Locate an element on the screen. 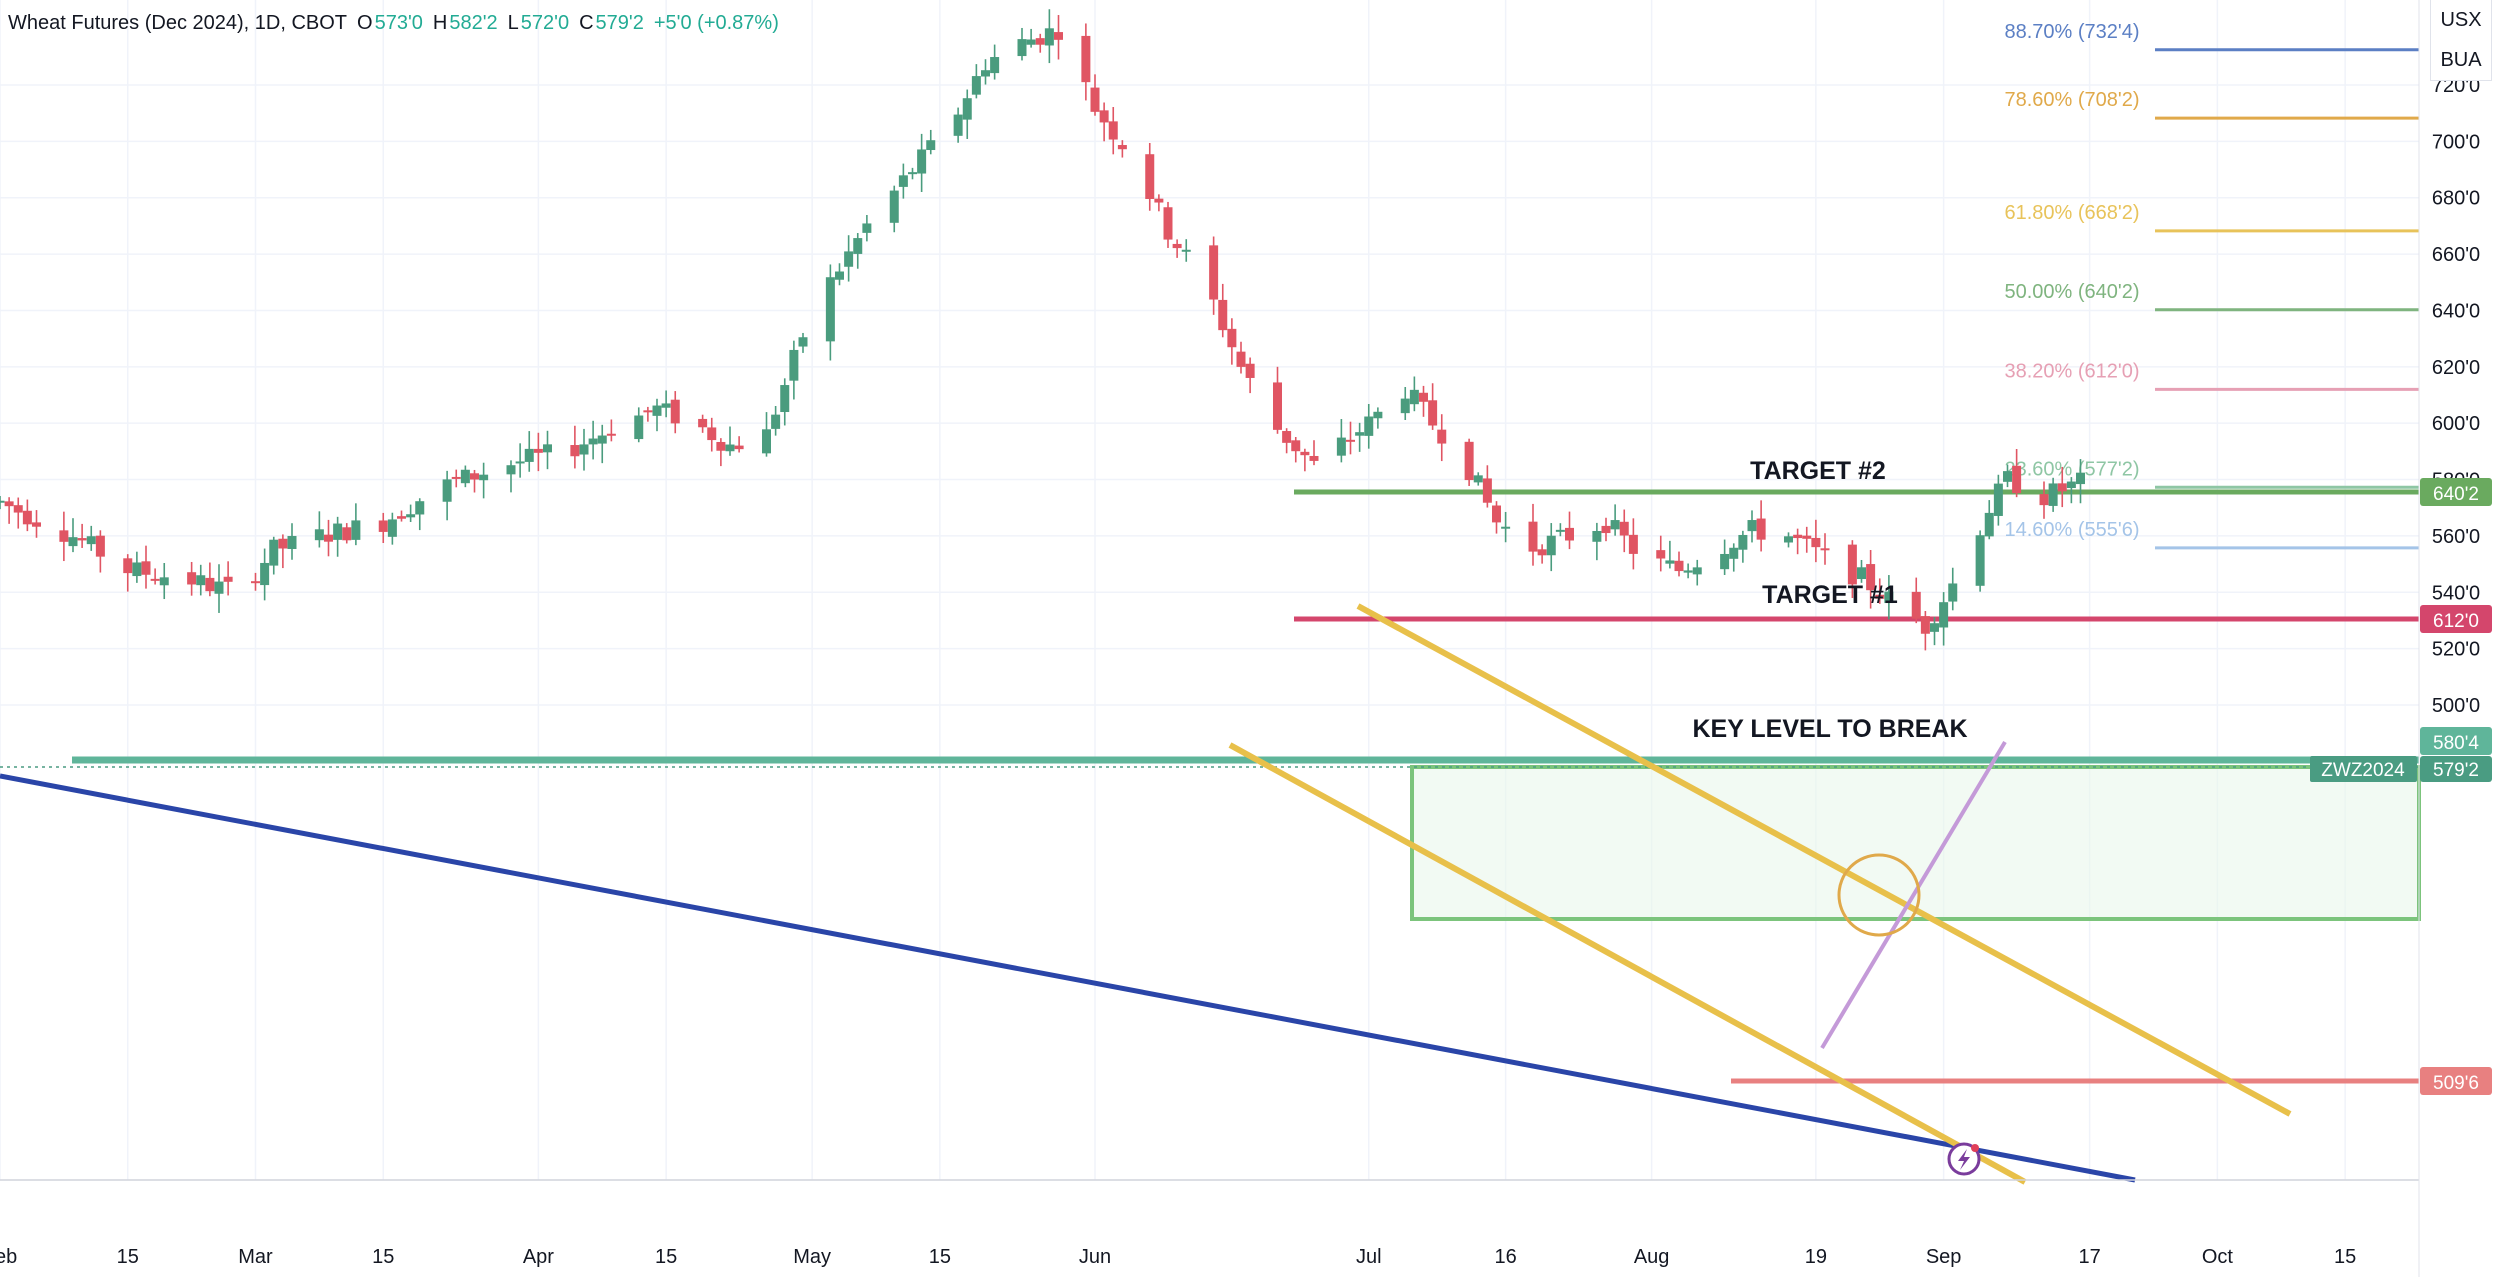  time-tick-label: May is located at coordinates (812, 1257).